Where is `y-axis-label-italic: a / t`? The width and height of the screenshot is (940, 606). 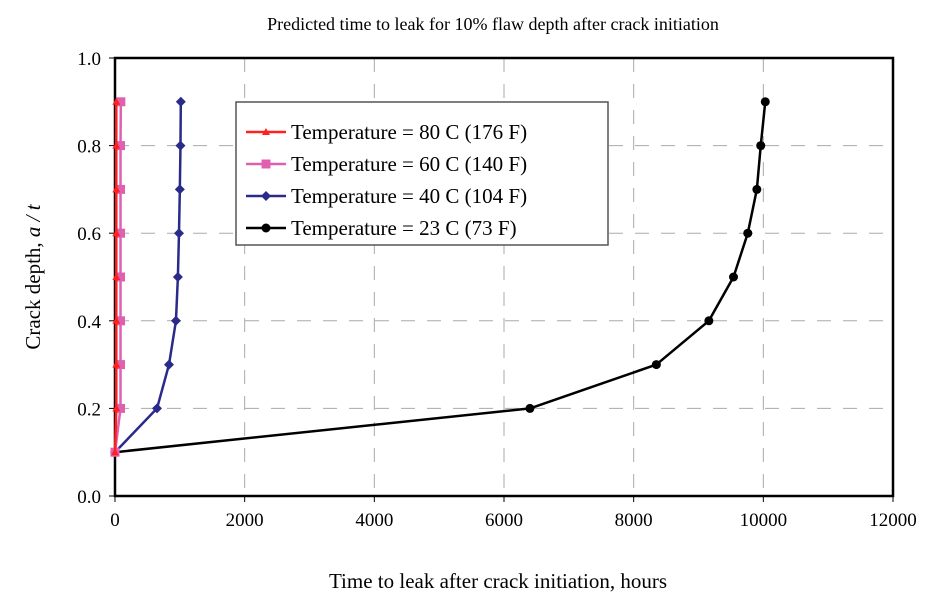 y-axis-label-italic: a / t is located at coordinates (33, 220).